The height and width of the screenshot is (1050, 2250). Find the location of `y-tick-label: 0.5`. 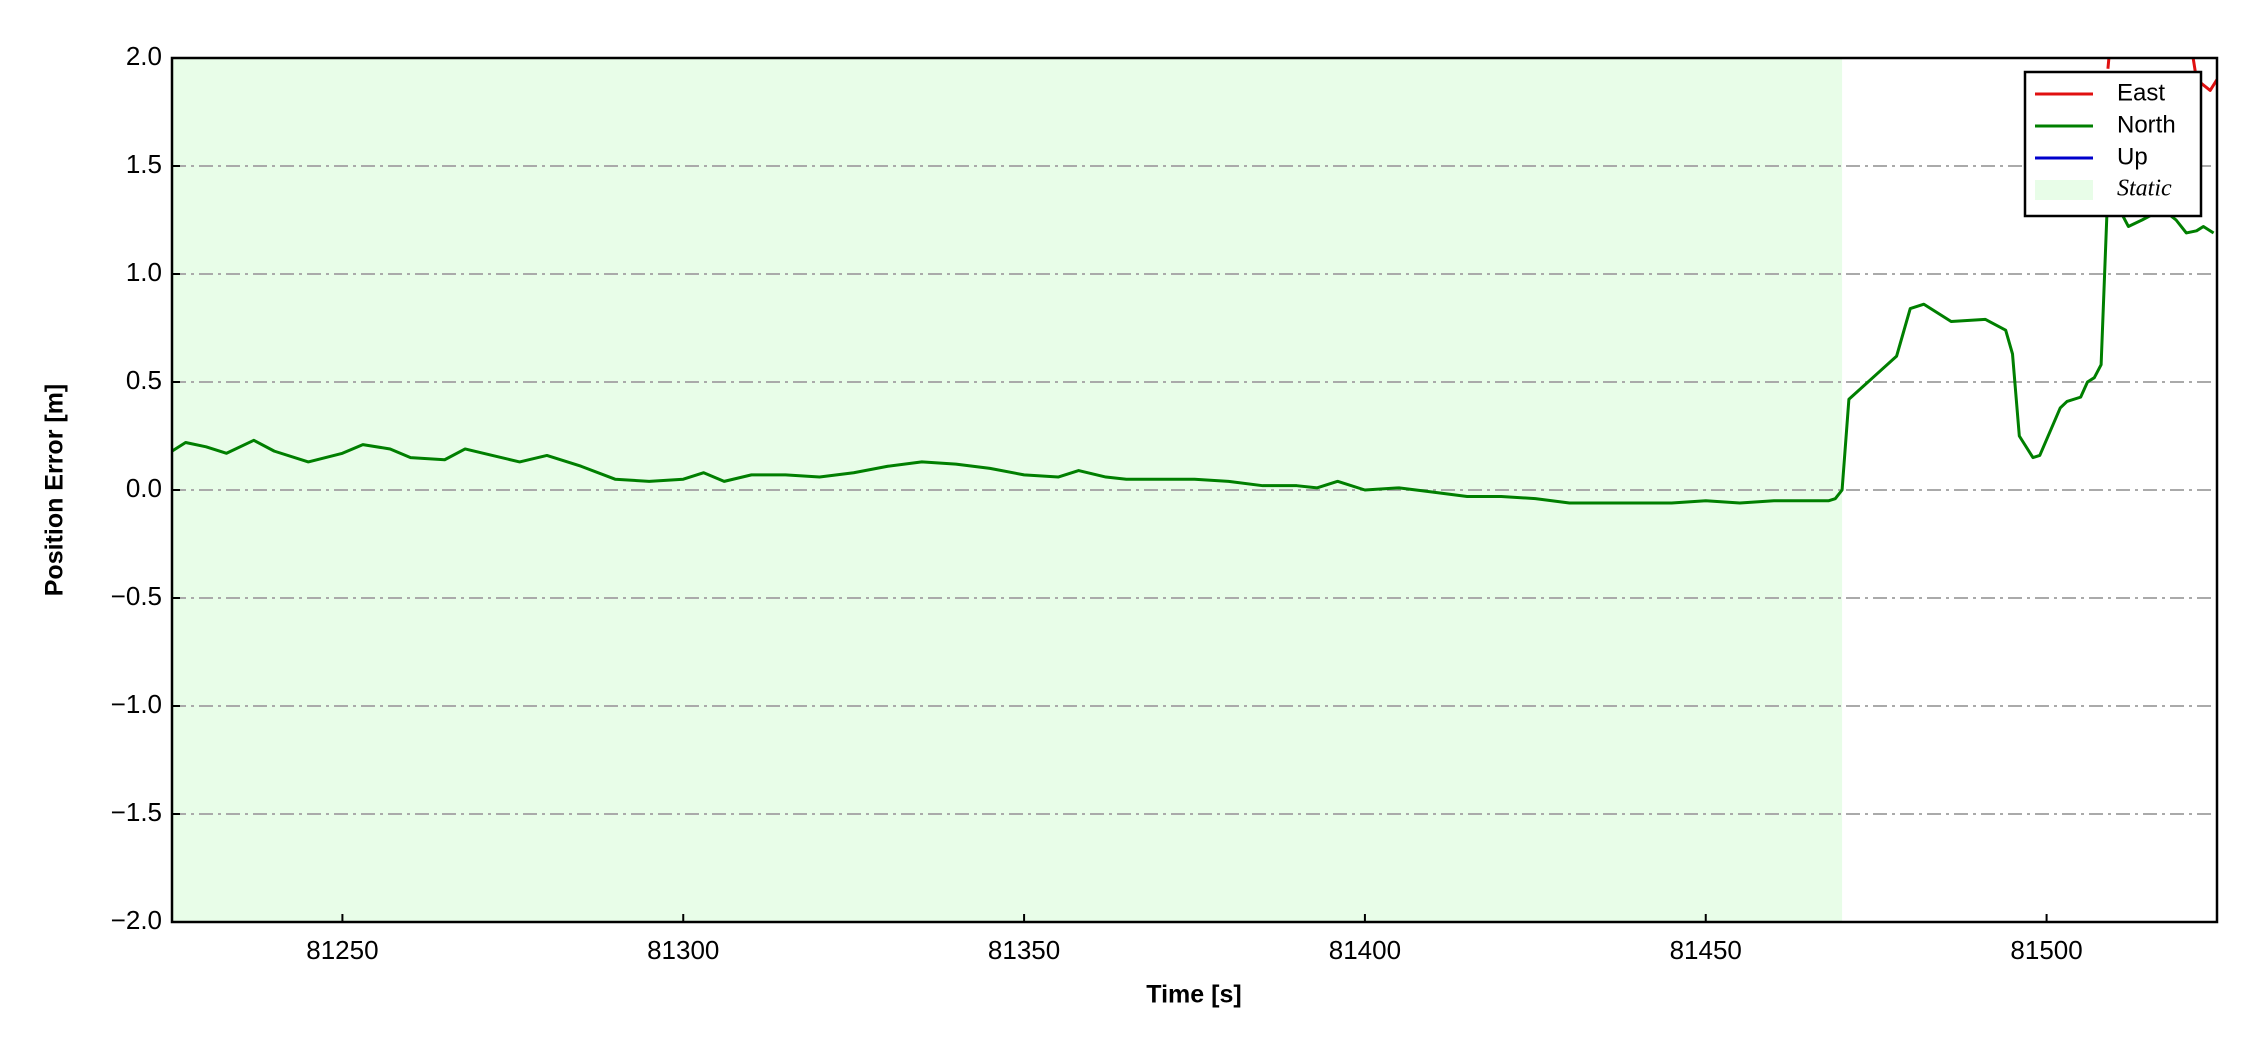

y-tick-label: 0.5 is located at coordinates (144, 380).